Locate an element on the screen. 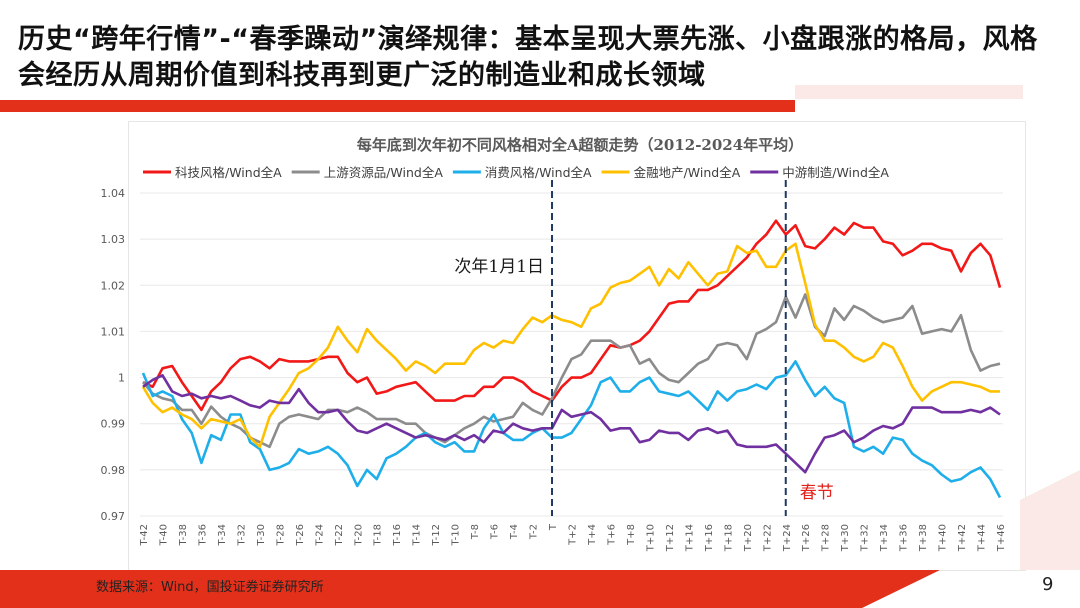  x-tick-label: T+38 is located at coordinates (923, 538).